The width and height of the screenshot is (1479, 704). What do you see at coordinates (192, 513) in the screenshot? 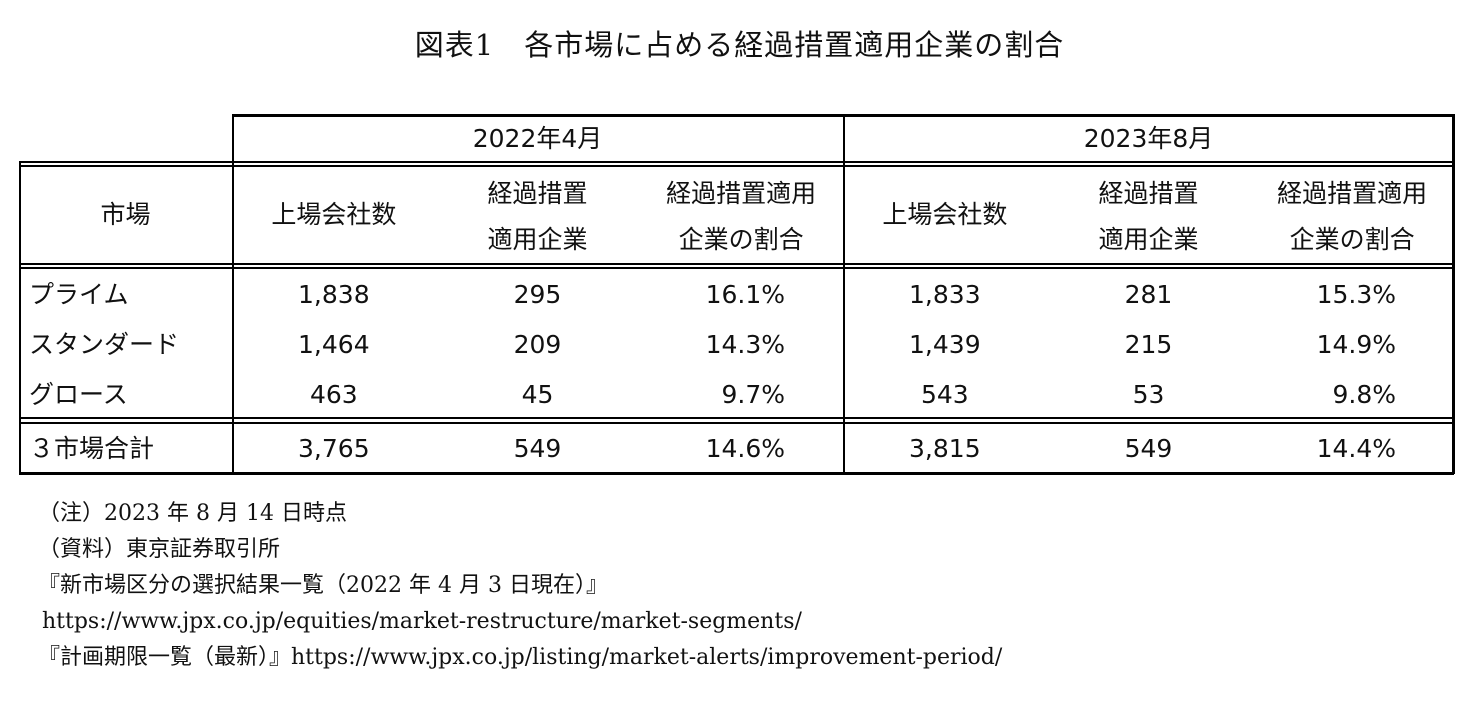
I see `note-date: （注）2023 年 8 月 14 日時点` at bounding box center [192, 513].